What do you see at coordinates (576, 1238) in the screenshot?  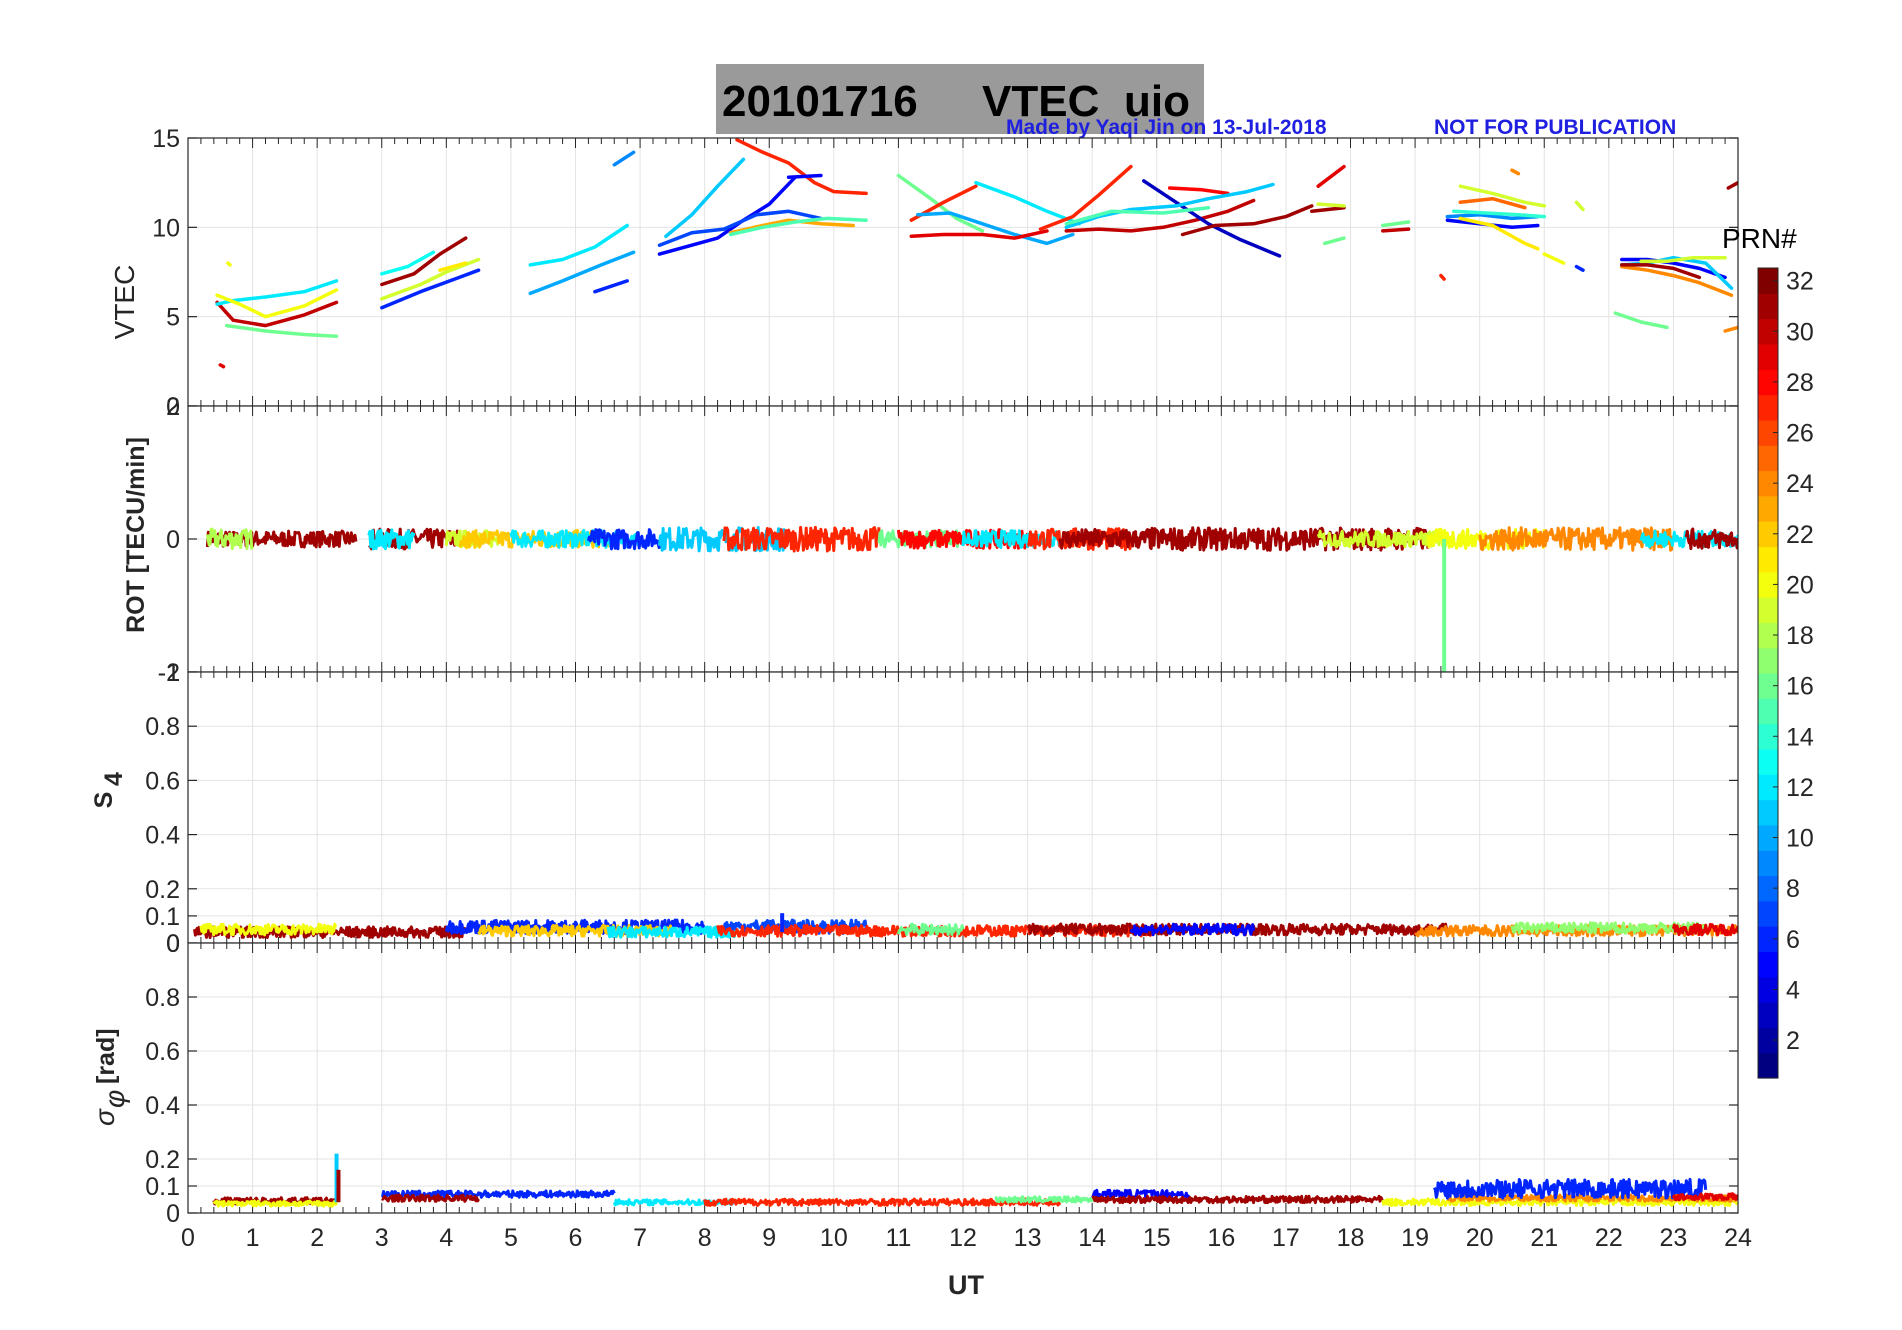 I see `x-tick-label: 6` at bounding box center [576, 1238].